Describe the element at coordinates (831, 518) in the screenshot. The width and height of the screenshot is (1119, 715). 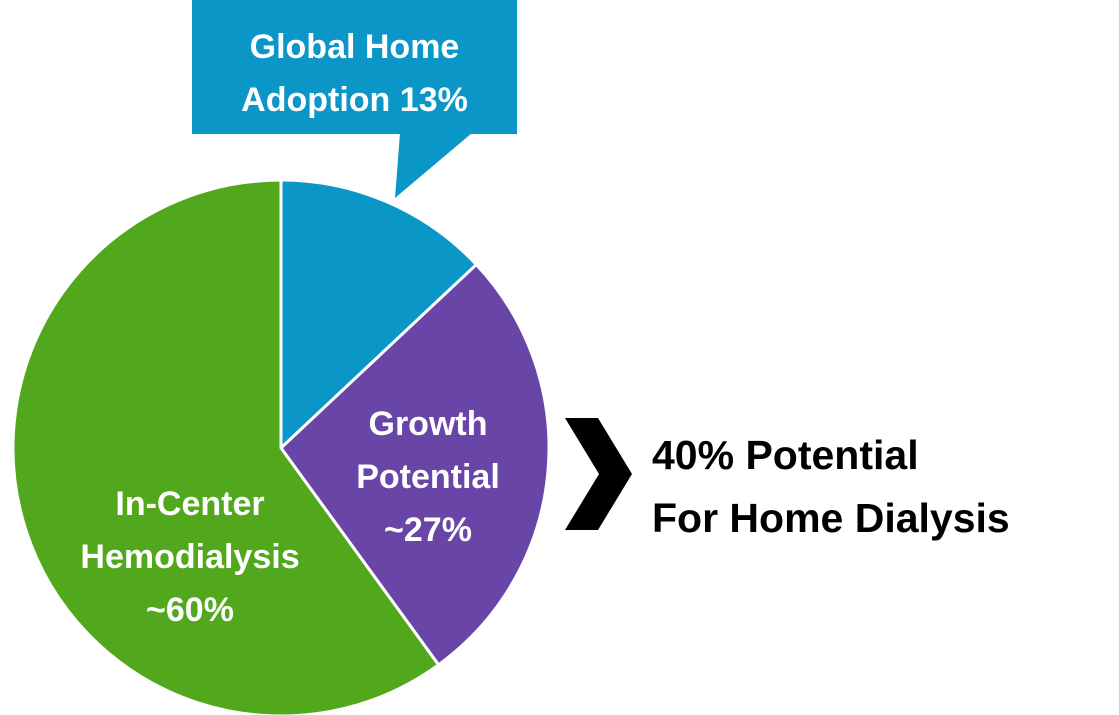
I see `annotation-line: For Home Dialysis` at that location.